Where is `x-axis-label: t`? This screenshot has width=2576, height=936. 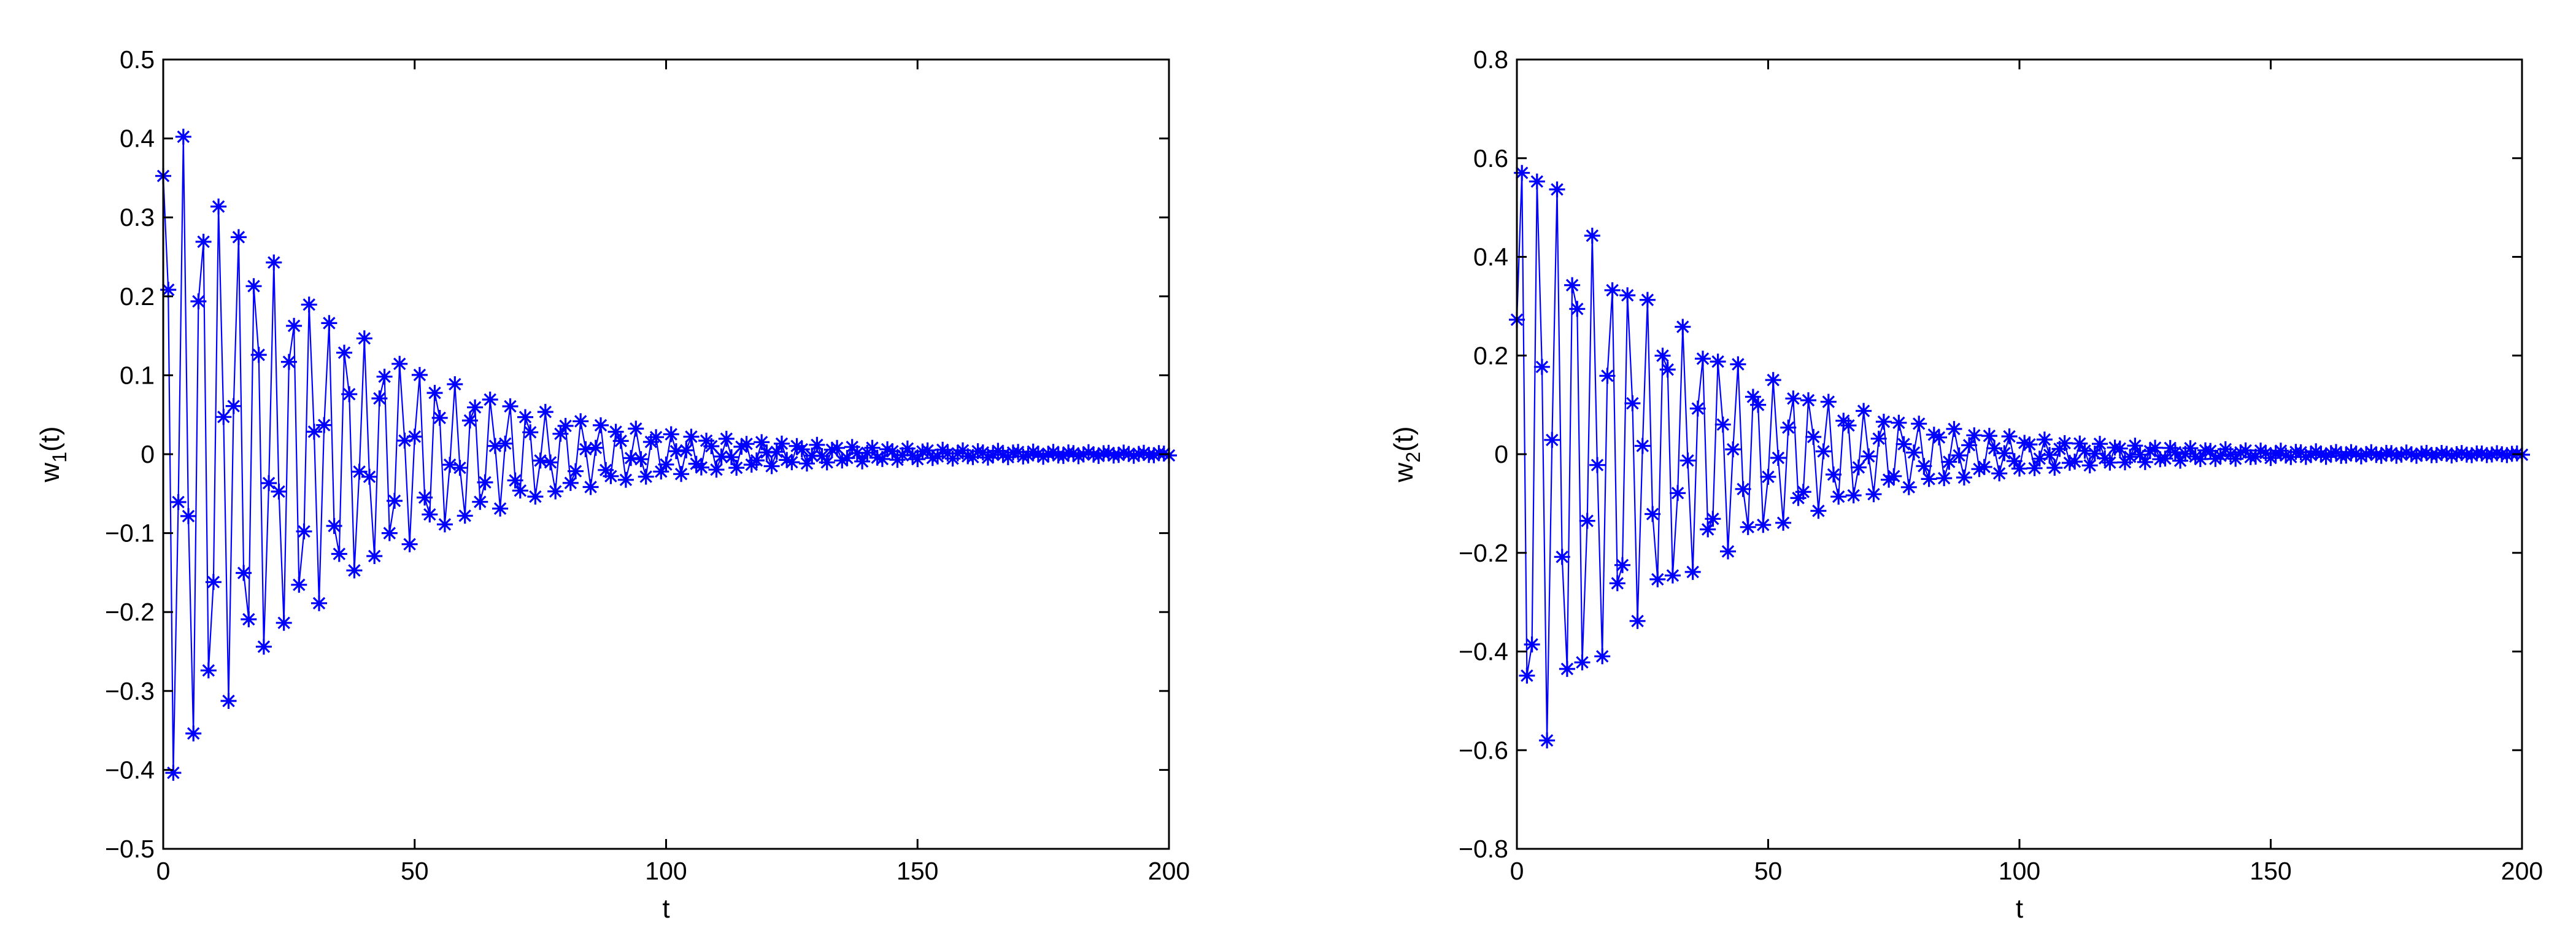 x-axis-label: t is located at coordinates (665, 909).